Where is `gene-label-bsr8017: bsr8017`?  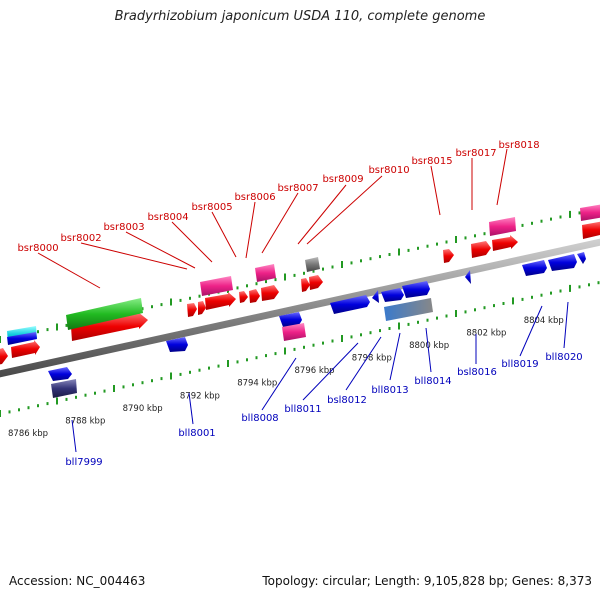
gene-label-bsr8017: bsr8017 is located at coordinates (475, 153).